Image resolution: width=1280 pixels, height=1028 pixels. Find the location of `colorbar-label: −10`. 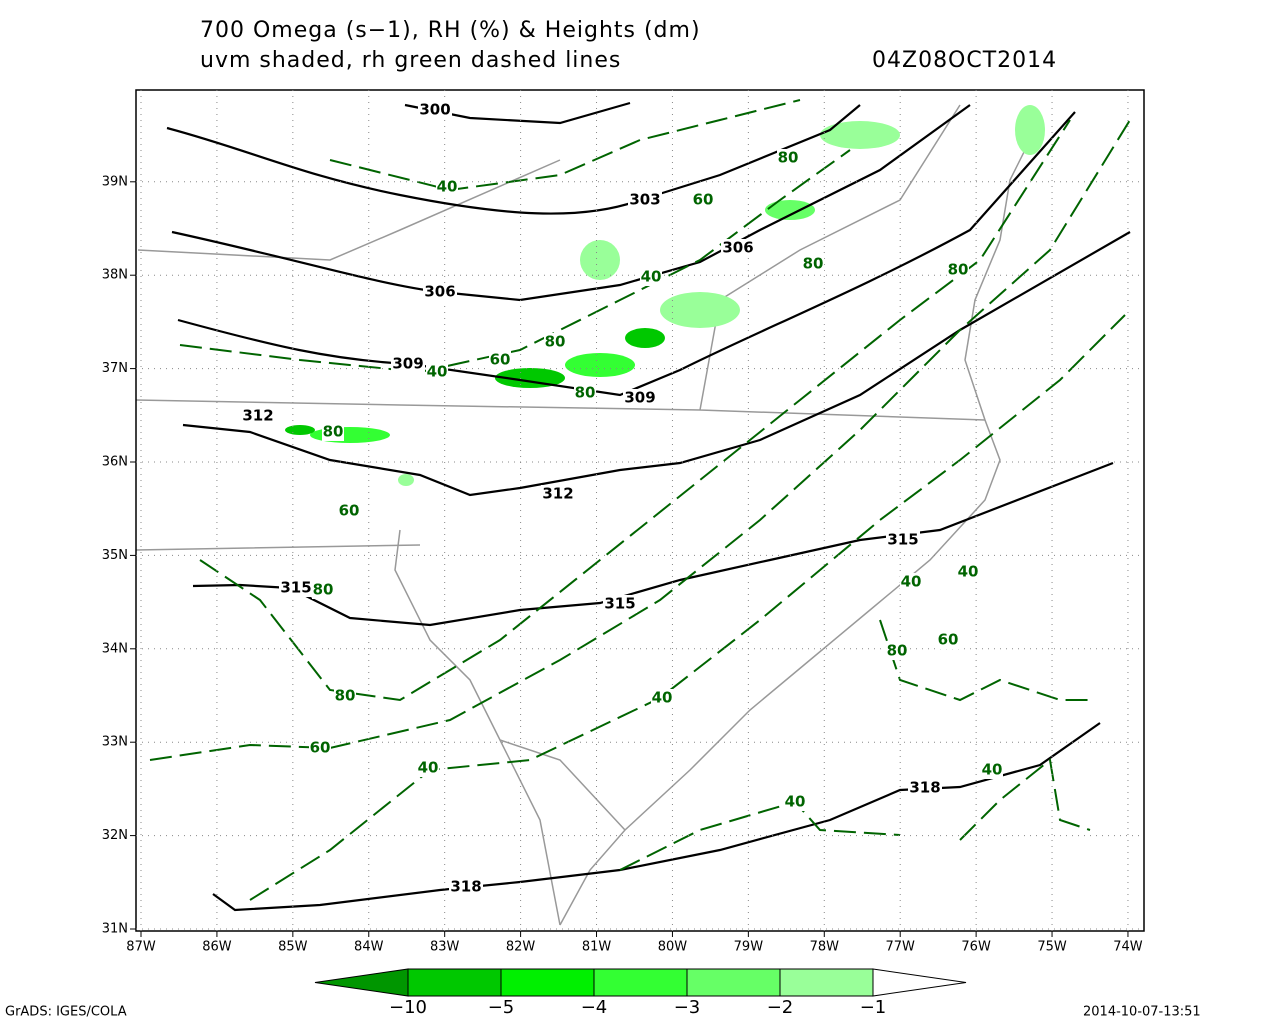

colorbar-label: −10 is located at coordinates (408, 1007).